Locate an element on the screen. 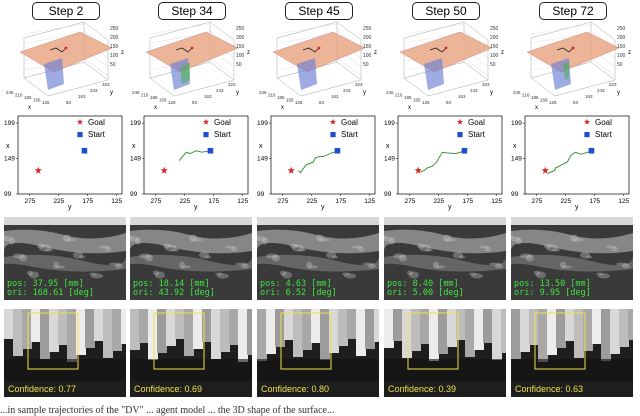 This screenshot has height=416, width=640. probe-trajectory-3d is located at coordinates (58, 50).